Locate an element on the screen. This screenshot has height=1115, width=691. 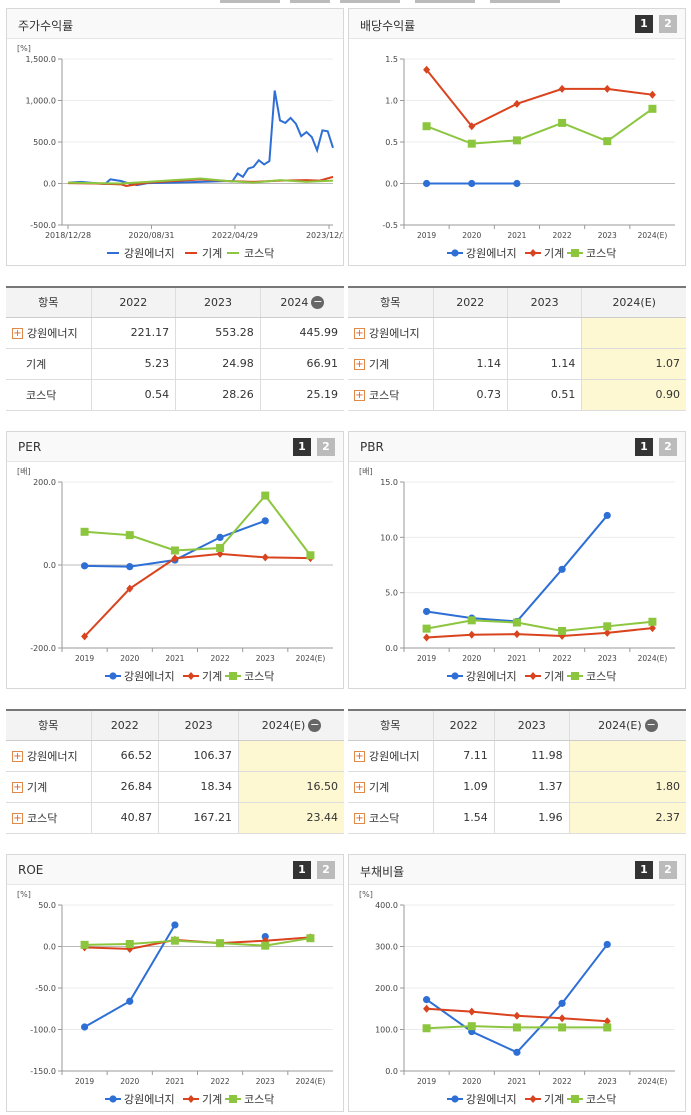
cell-value: 23.44 is located at coordinates (291, 818).